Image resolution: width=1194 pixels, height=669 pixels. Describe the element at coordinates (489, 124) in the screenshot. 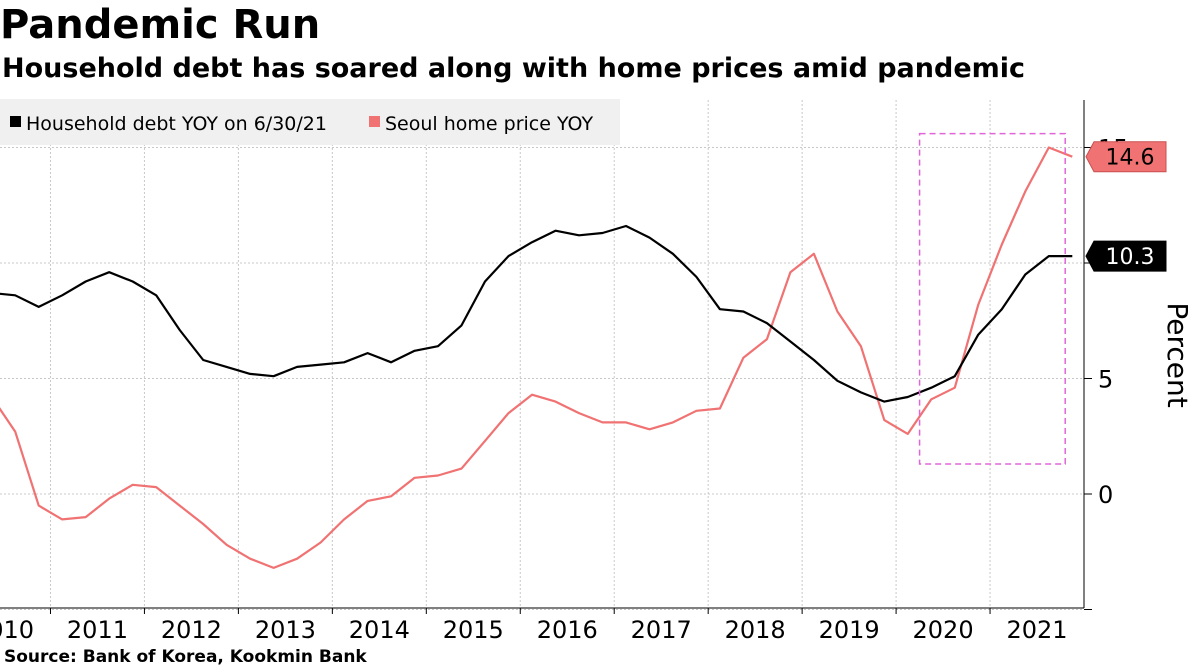

I see `legend-label-seoul-home-price: Seoul home price YOY` at that location.